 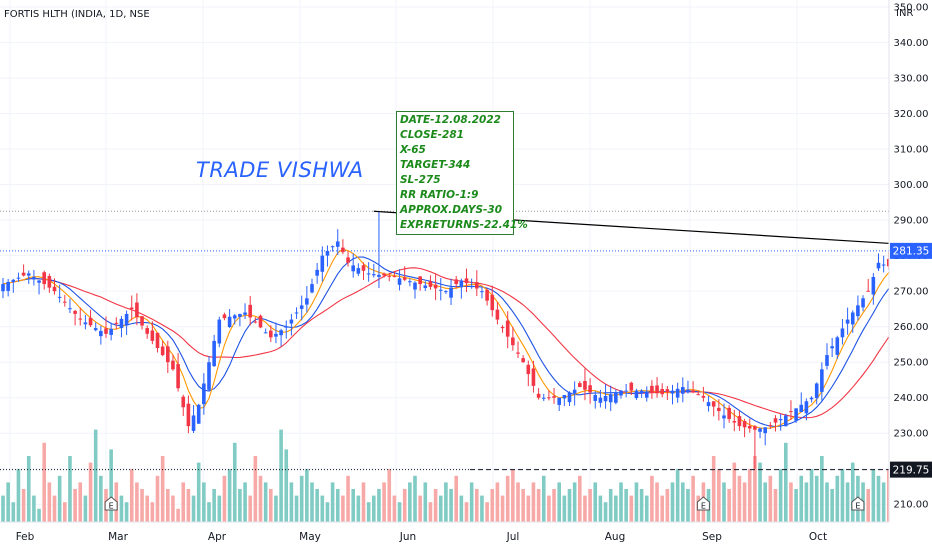 What do you see at coordinates (444, 535) in the screenshot?
I see `time-axis: Feb Mar Apr May Jun Jul Aug Sep Oct` at bounding box center [444, 535].